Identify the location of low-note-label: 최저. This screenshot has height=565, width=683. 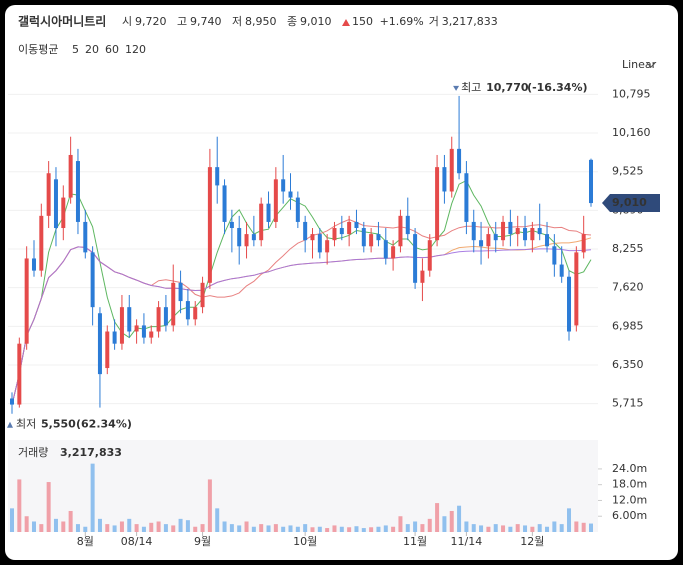
(26, 424).